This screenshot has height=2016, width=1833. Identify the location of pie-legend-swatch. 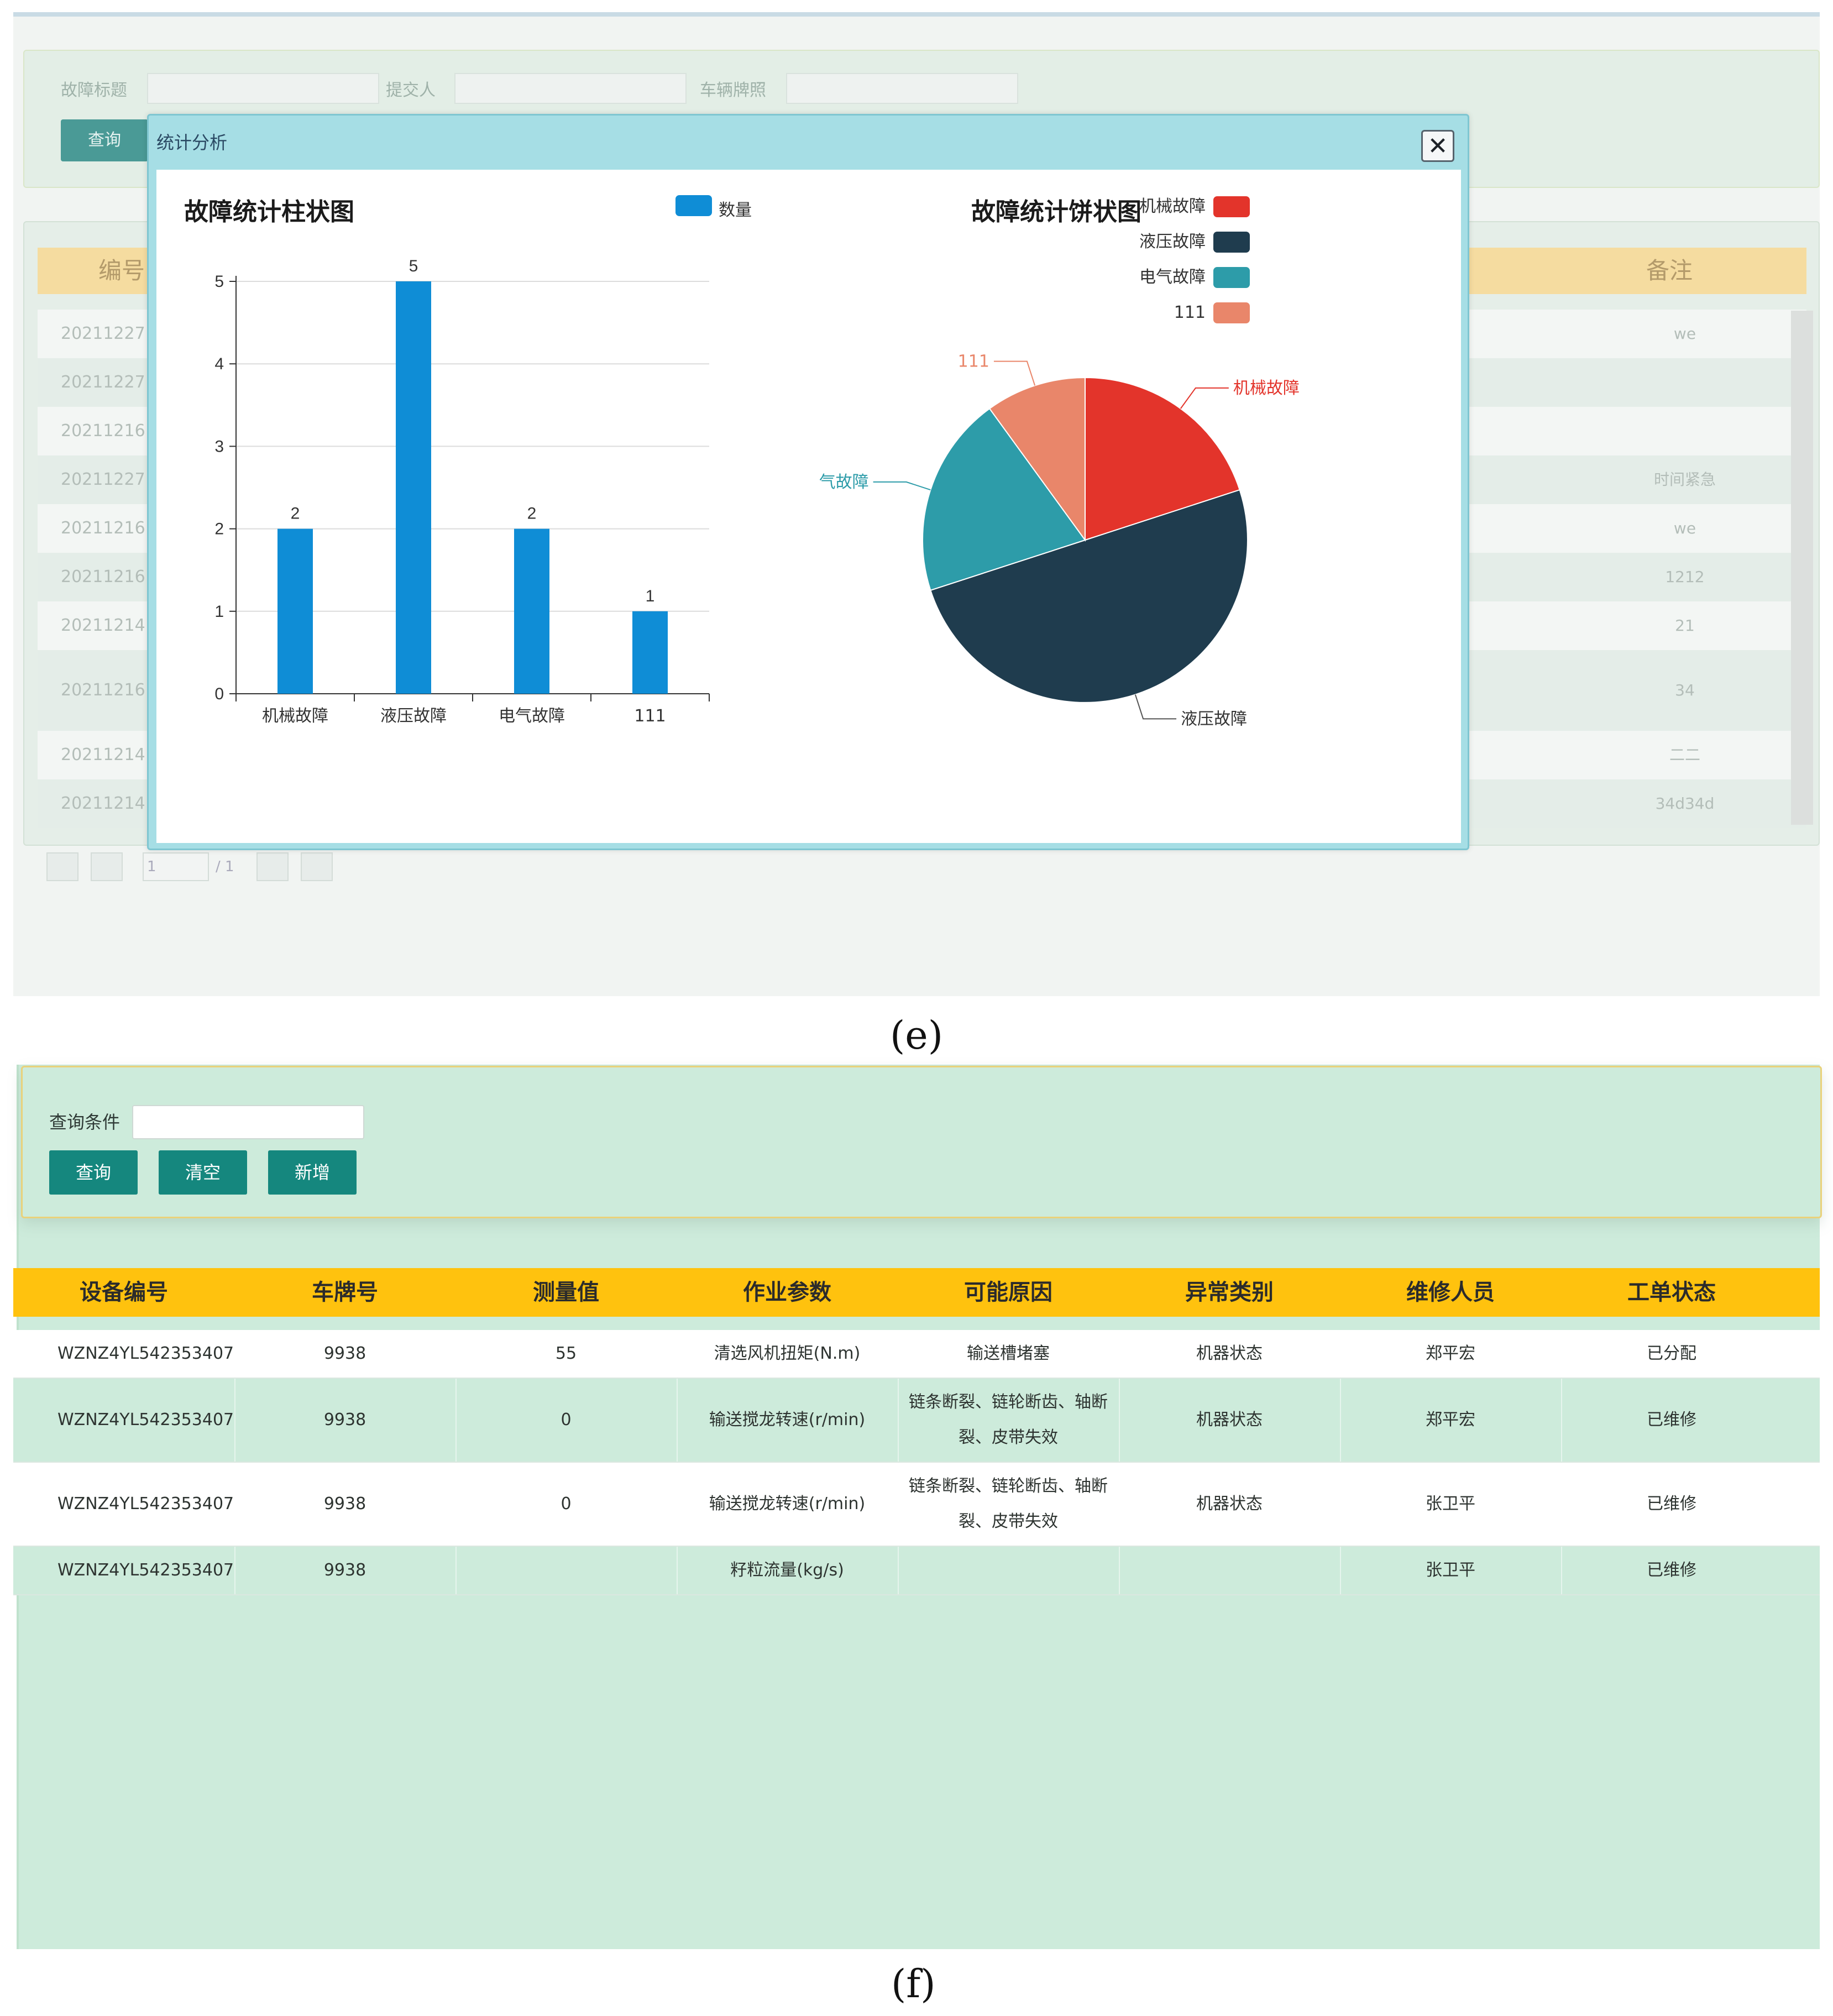
(1231, 277).